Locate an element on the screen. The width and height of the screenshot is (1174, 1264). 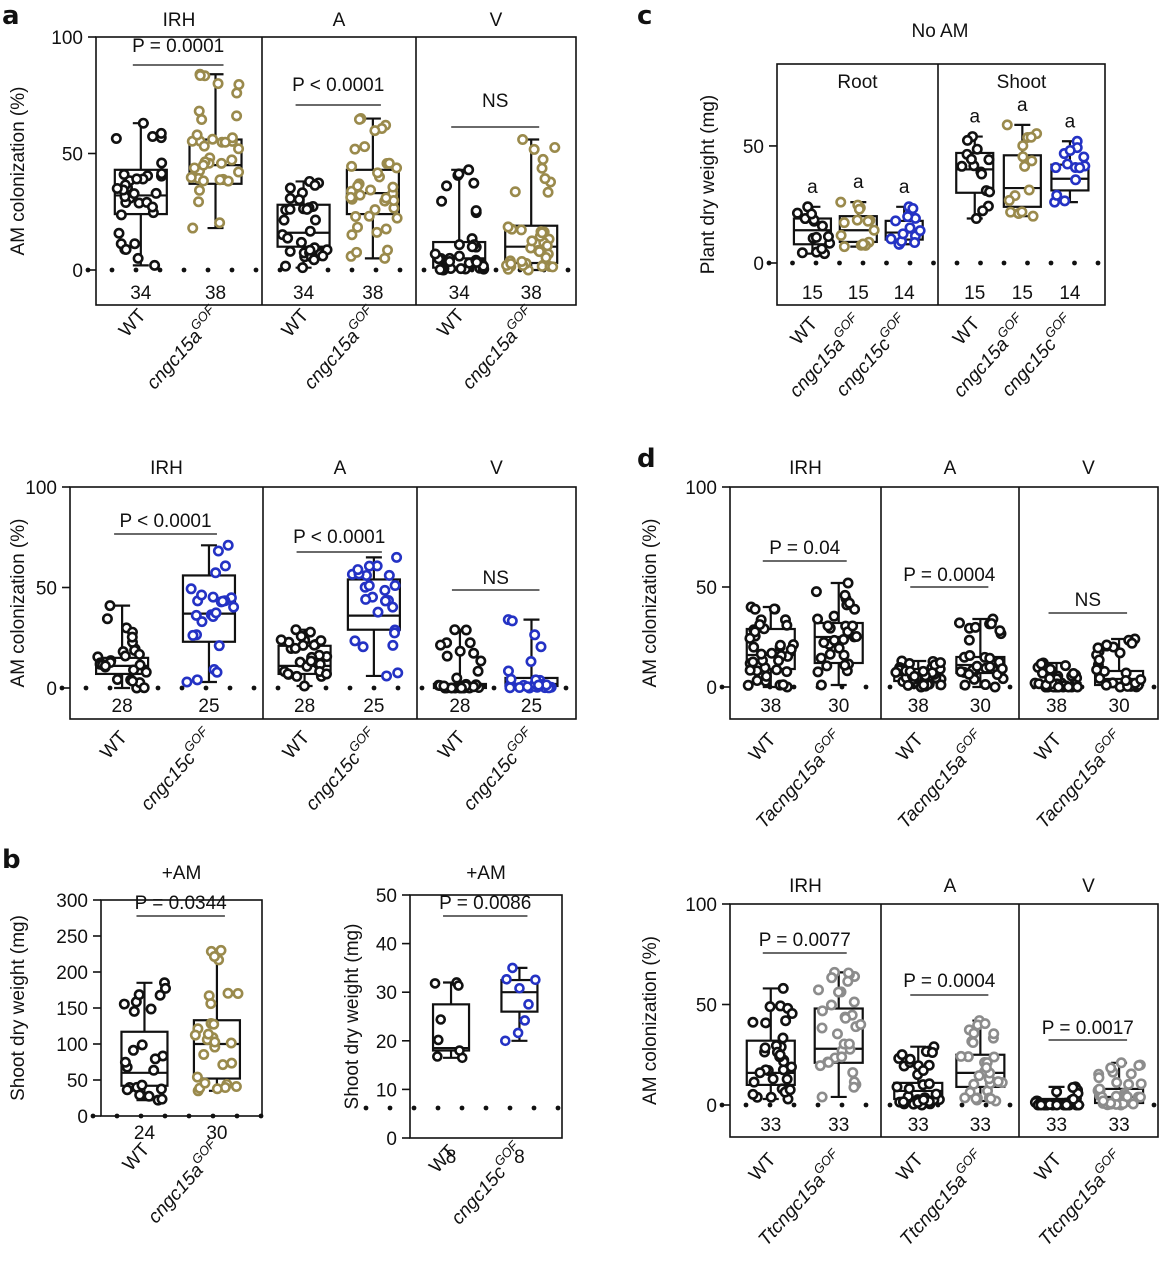
facet-a: A P < 0.0001 28 WT 25 cngc15cGOF is located at coordinates (339, 636).